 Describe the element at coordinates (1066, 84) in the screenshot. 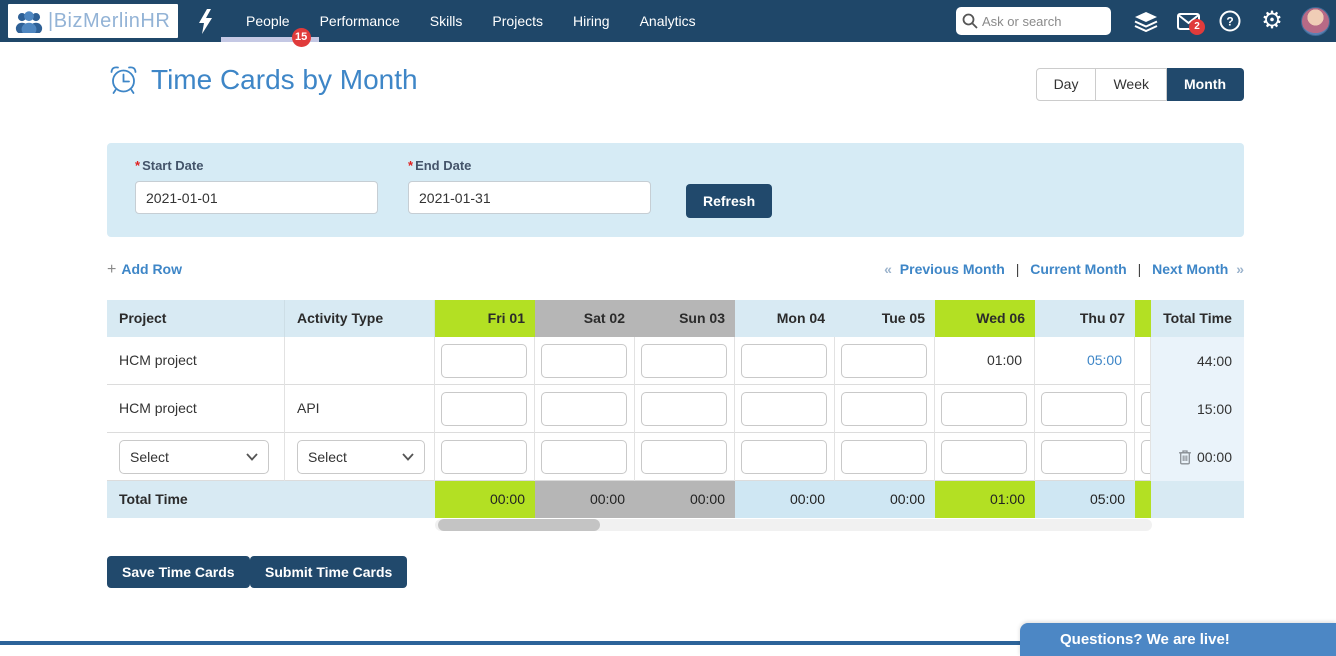

I see `view-day-button: Day` at that location.